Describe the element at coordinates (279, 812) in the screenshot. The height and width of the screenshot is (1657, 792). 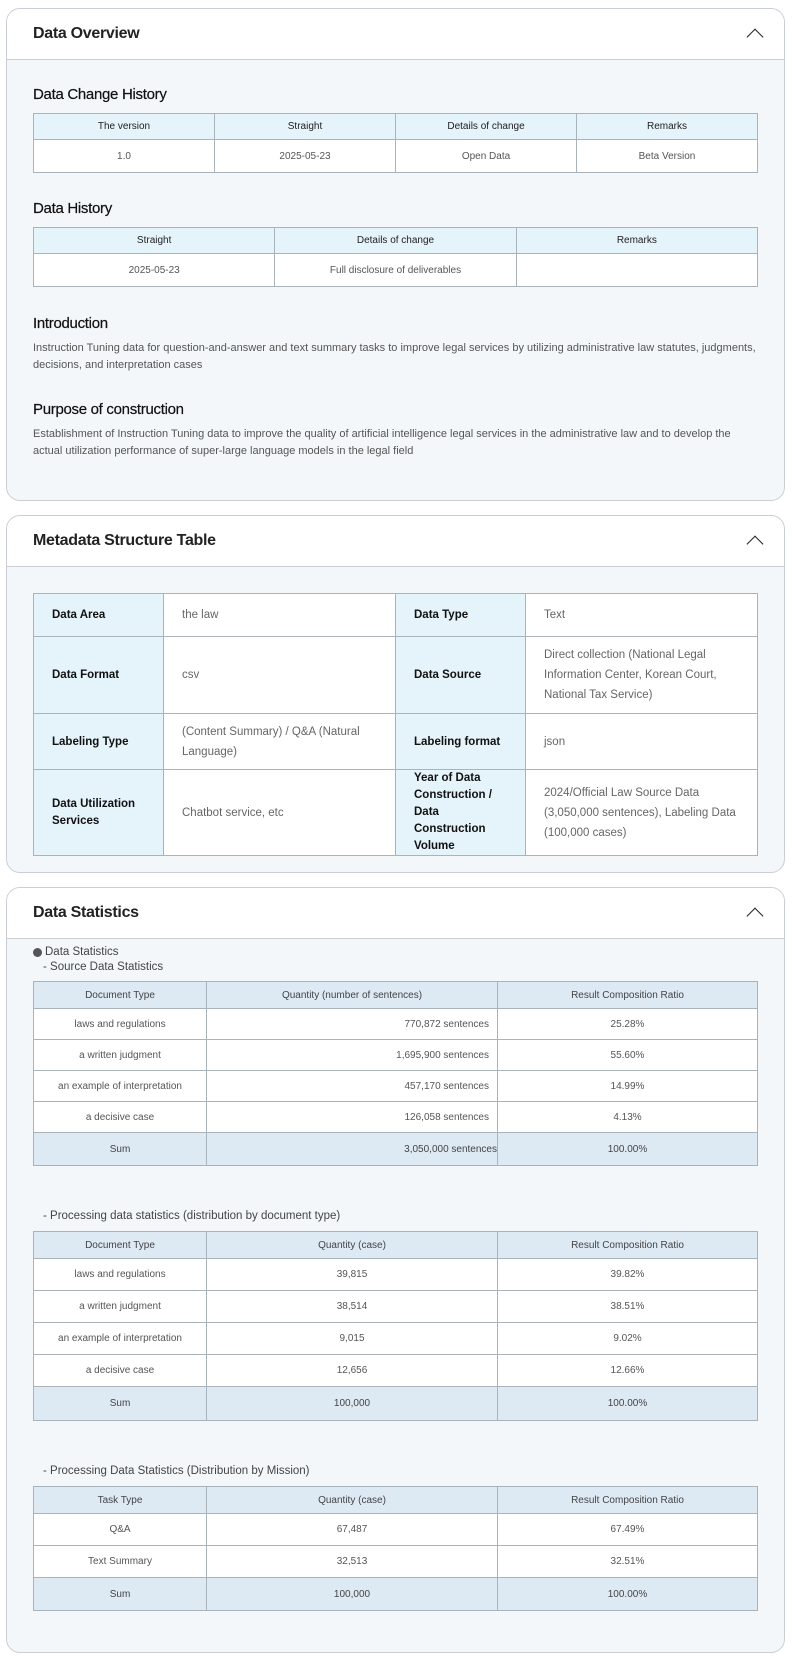
I see `meta-value: Chatbot service, etc` at that location.